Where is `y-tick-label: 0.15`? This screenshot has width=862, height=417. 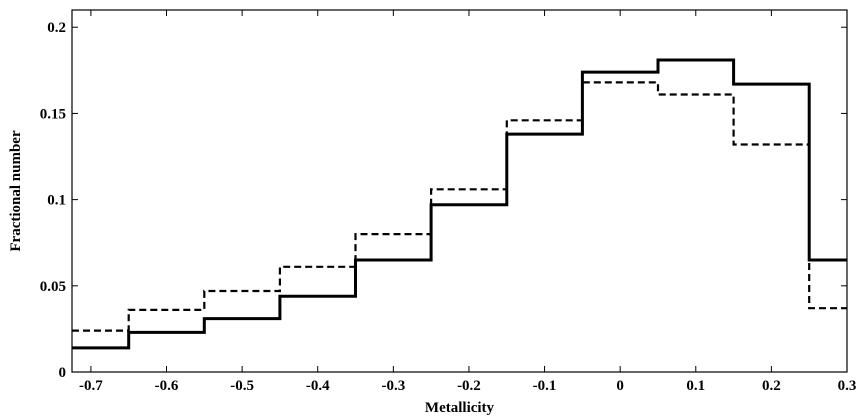 y-tick-label: 0.15 is located at coordinates (53, 114).